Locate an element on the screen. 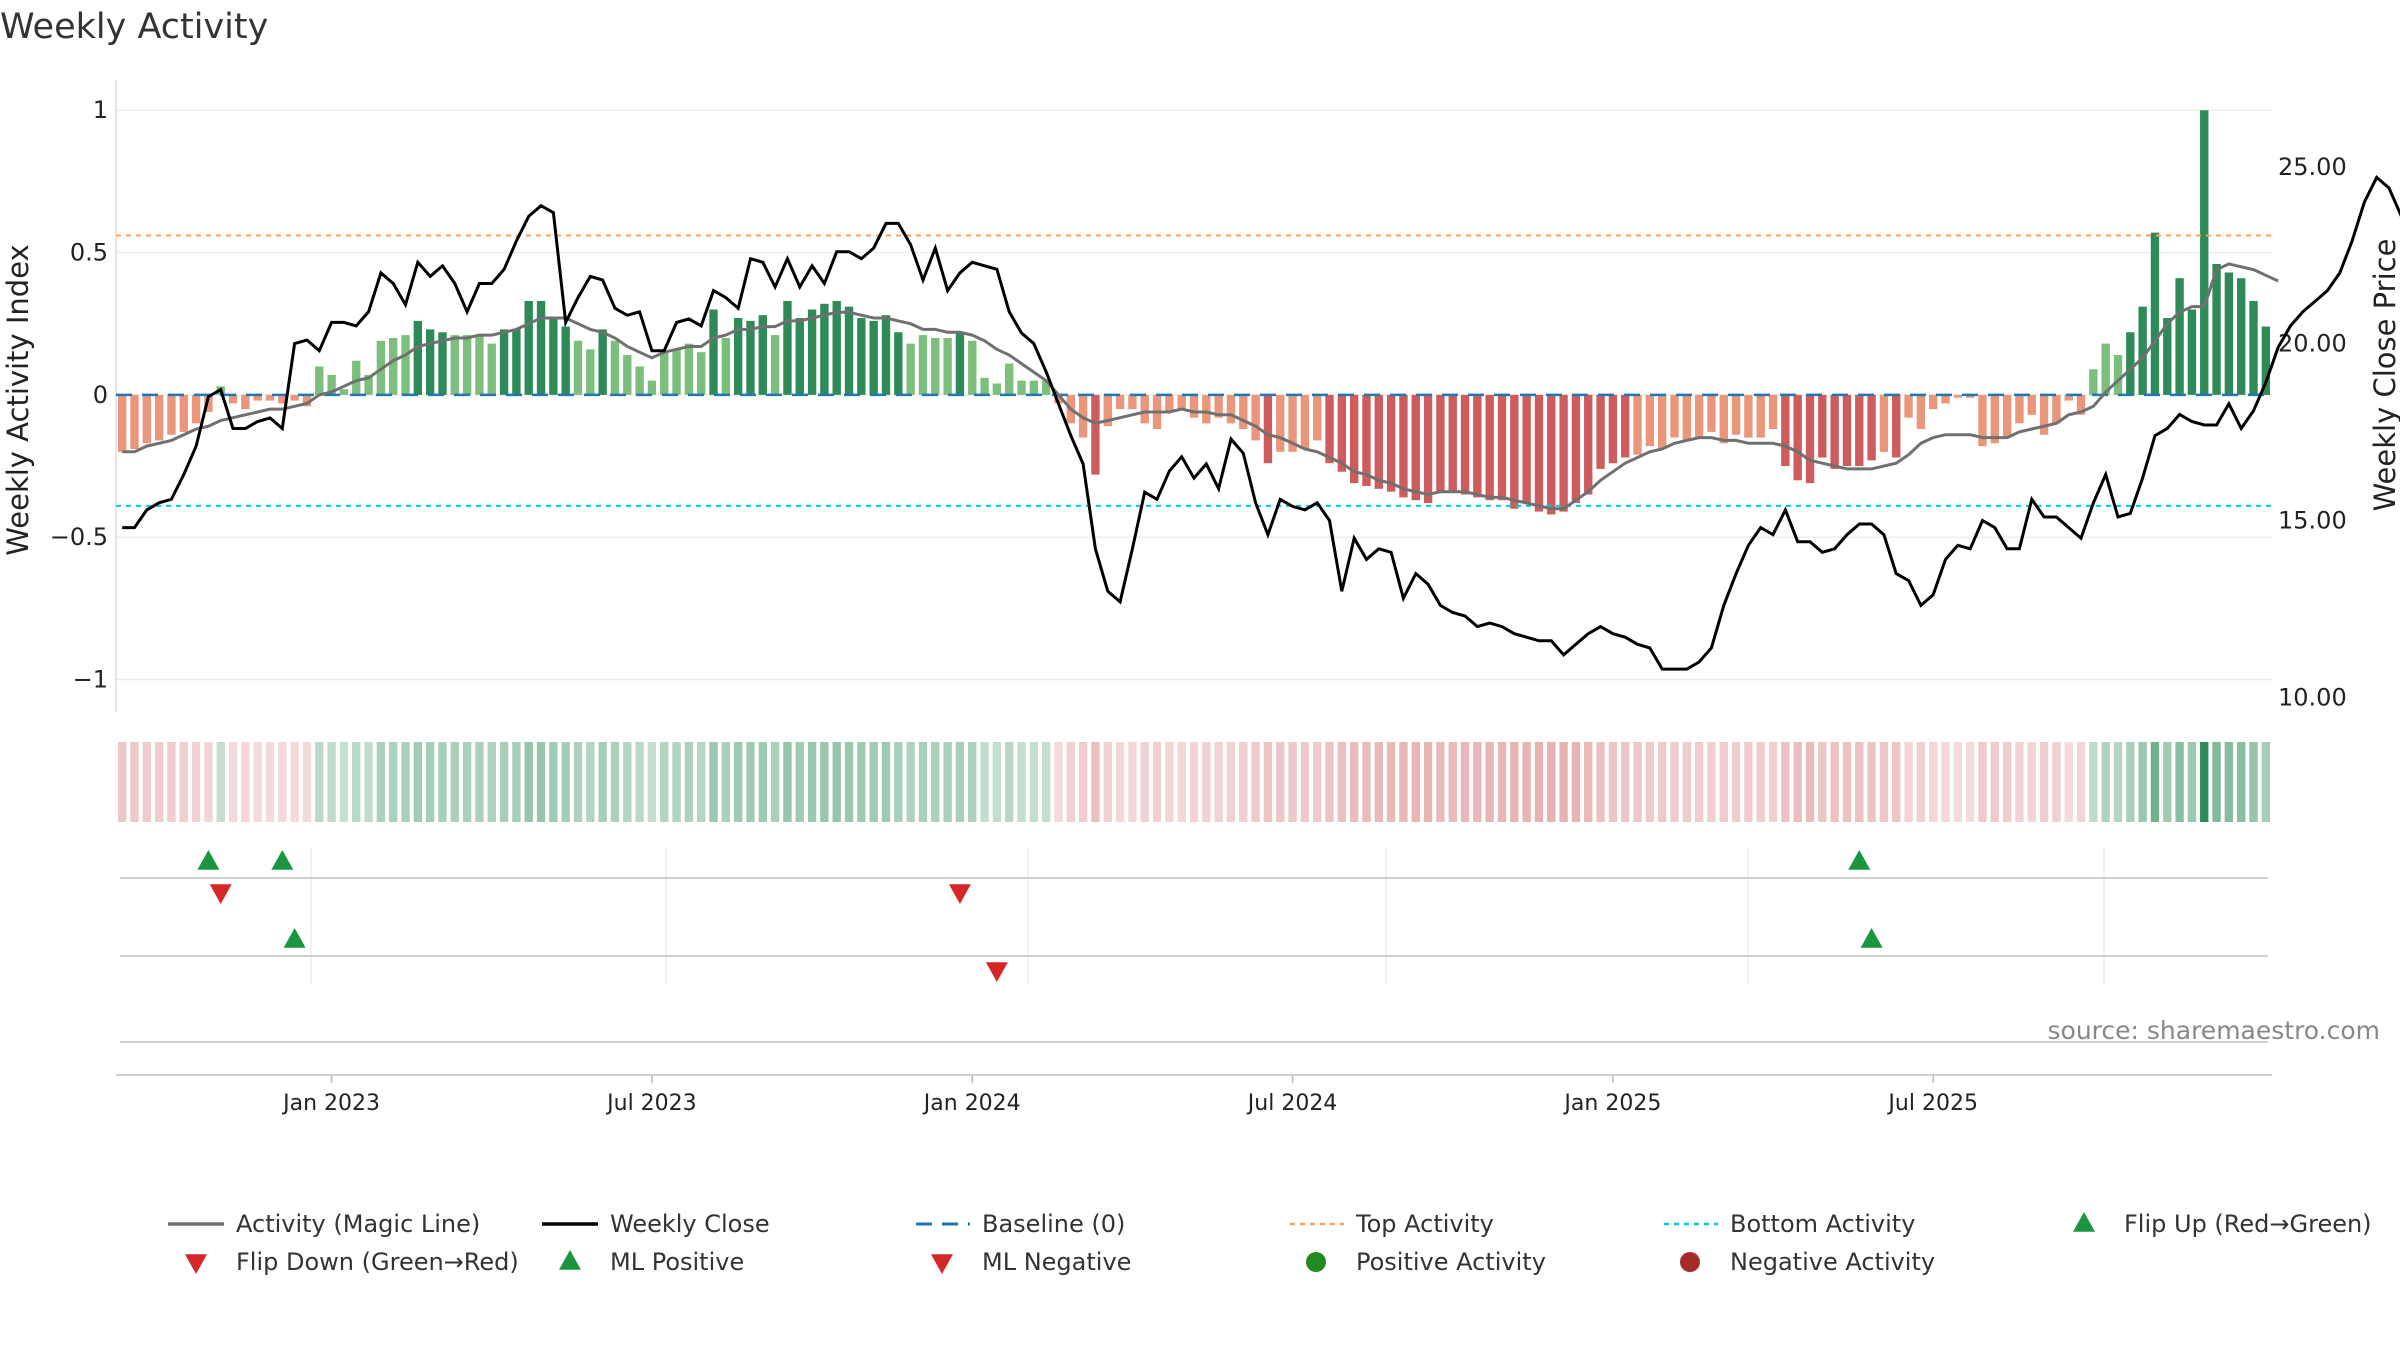 The width and height of the screenshot is (2400, 1350). y2-axis-label: Weekly Close Price is located at coordinates (2384, 375).